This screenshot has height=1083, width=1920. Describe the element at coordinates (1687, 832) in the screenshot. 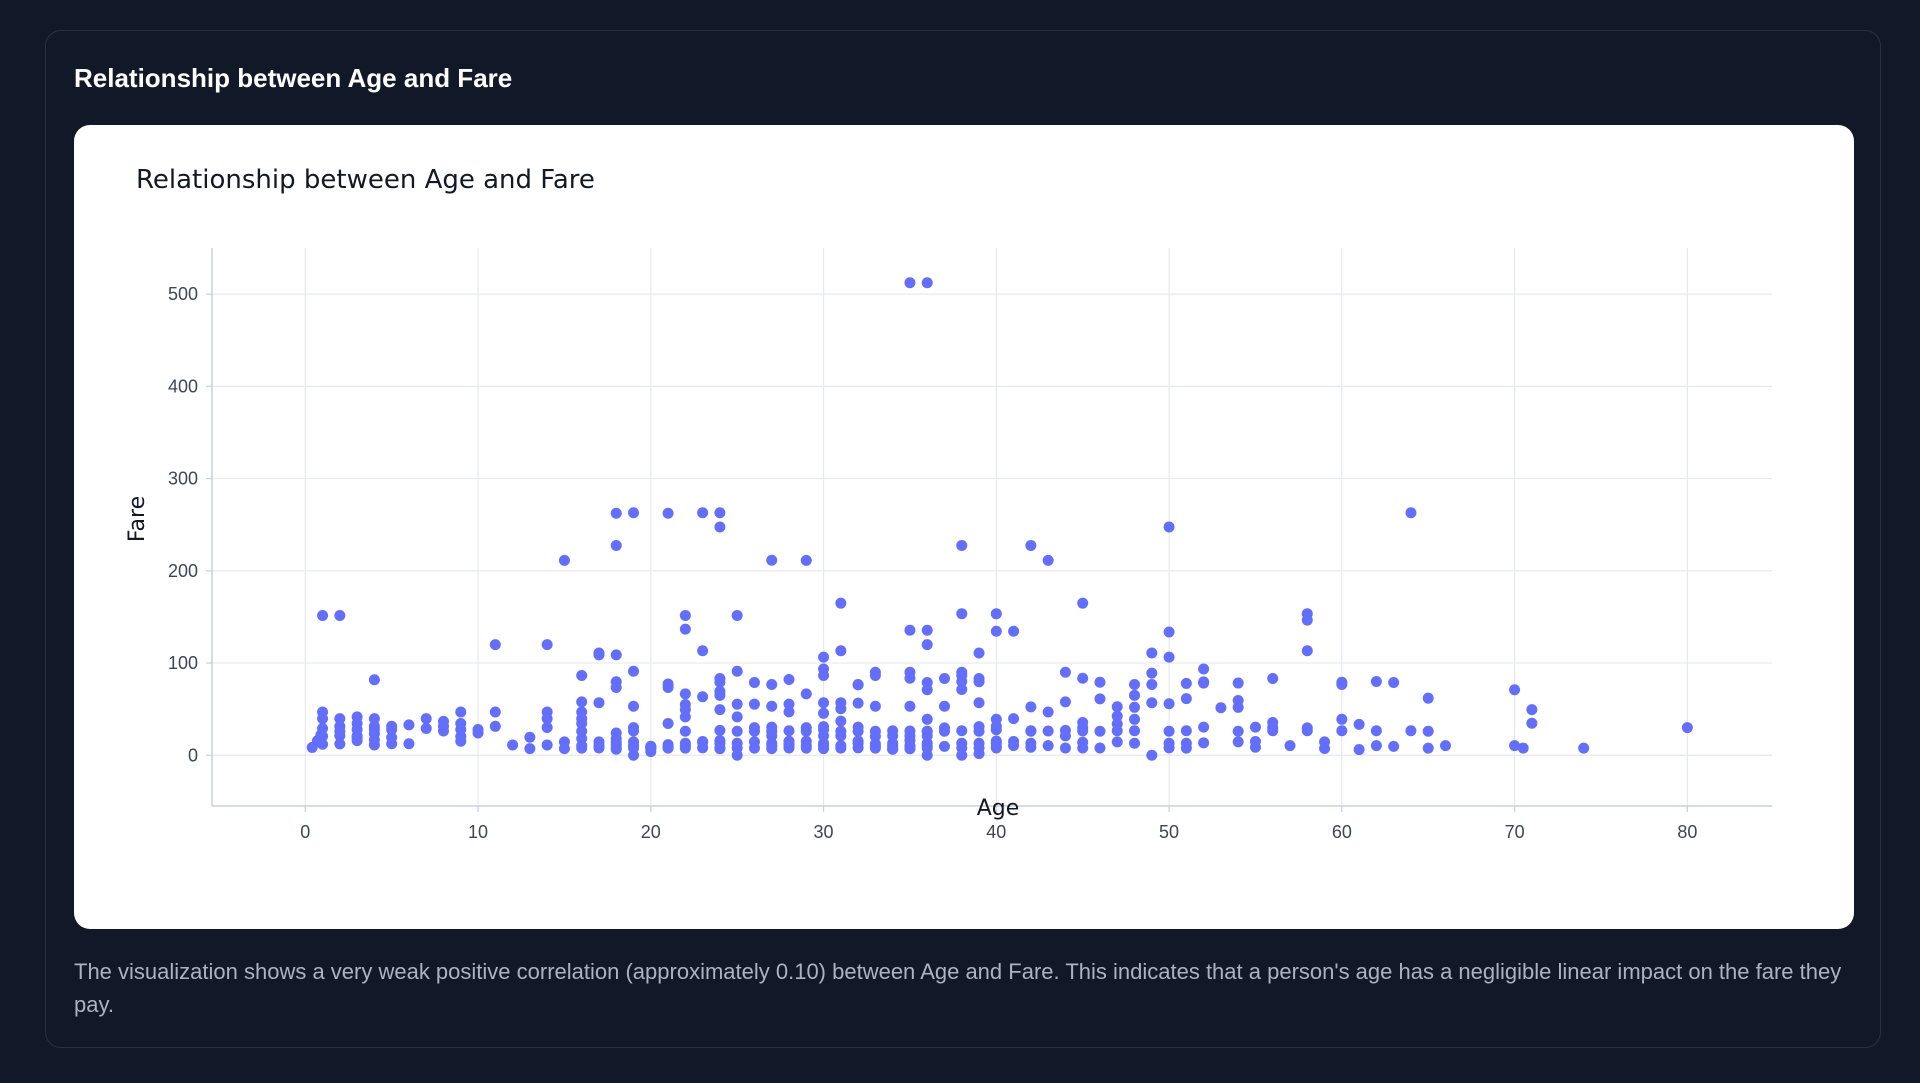

I see `x-tick-label: 80` at that location.